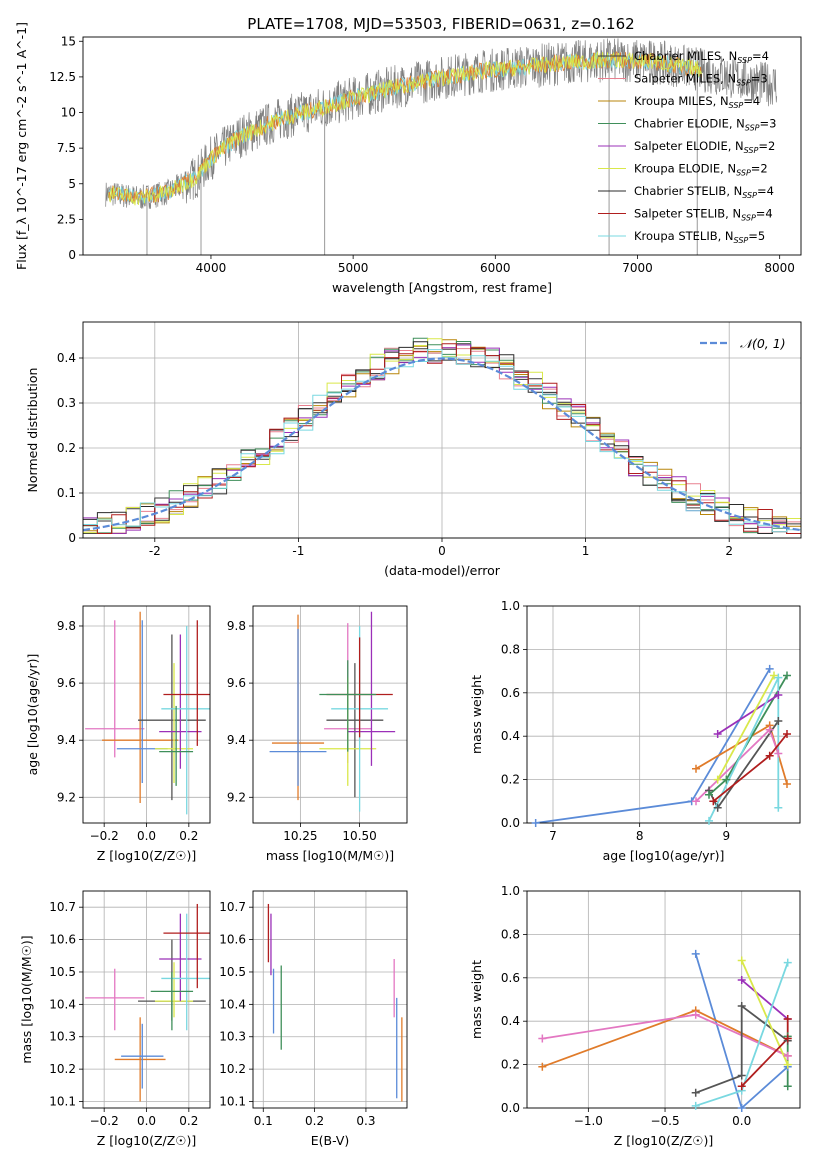  Describe the element at coordinates (704, 147) in the screenshot. I see `legend-entry: Salpeter ELODIE, NSSP=2` at that location.